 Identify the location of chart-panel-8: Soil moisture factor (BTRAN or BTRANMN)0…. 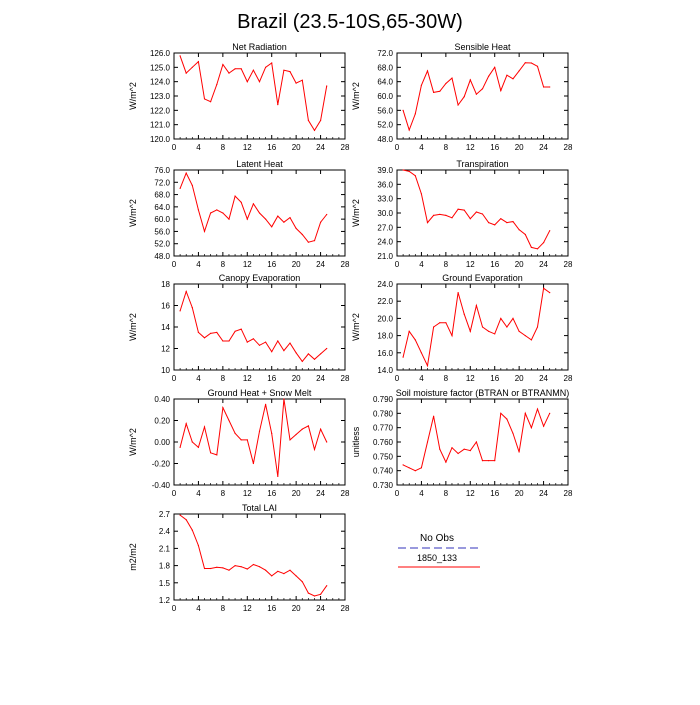
(462, 443).